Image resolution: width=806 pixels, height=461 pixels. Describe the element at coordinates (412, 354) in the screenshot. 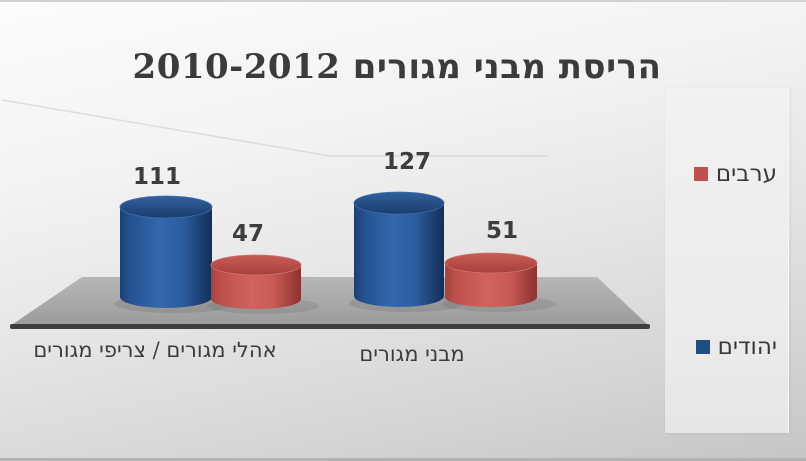

I see `category-label-buildings: מבני מגורים` at that location.